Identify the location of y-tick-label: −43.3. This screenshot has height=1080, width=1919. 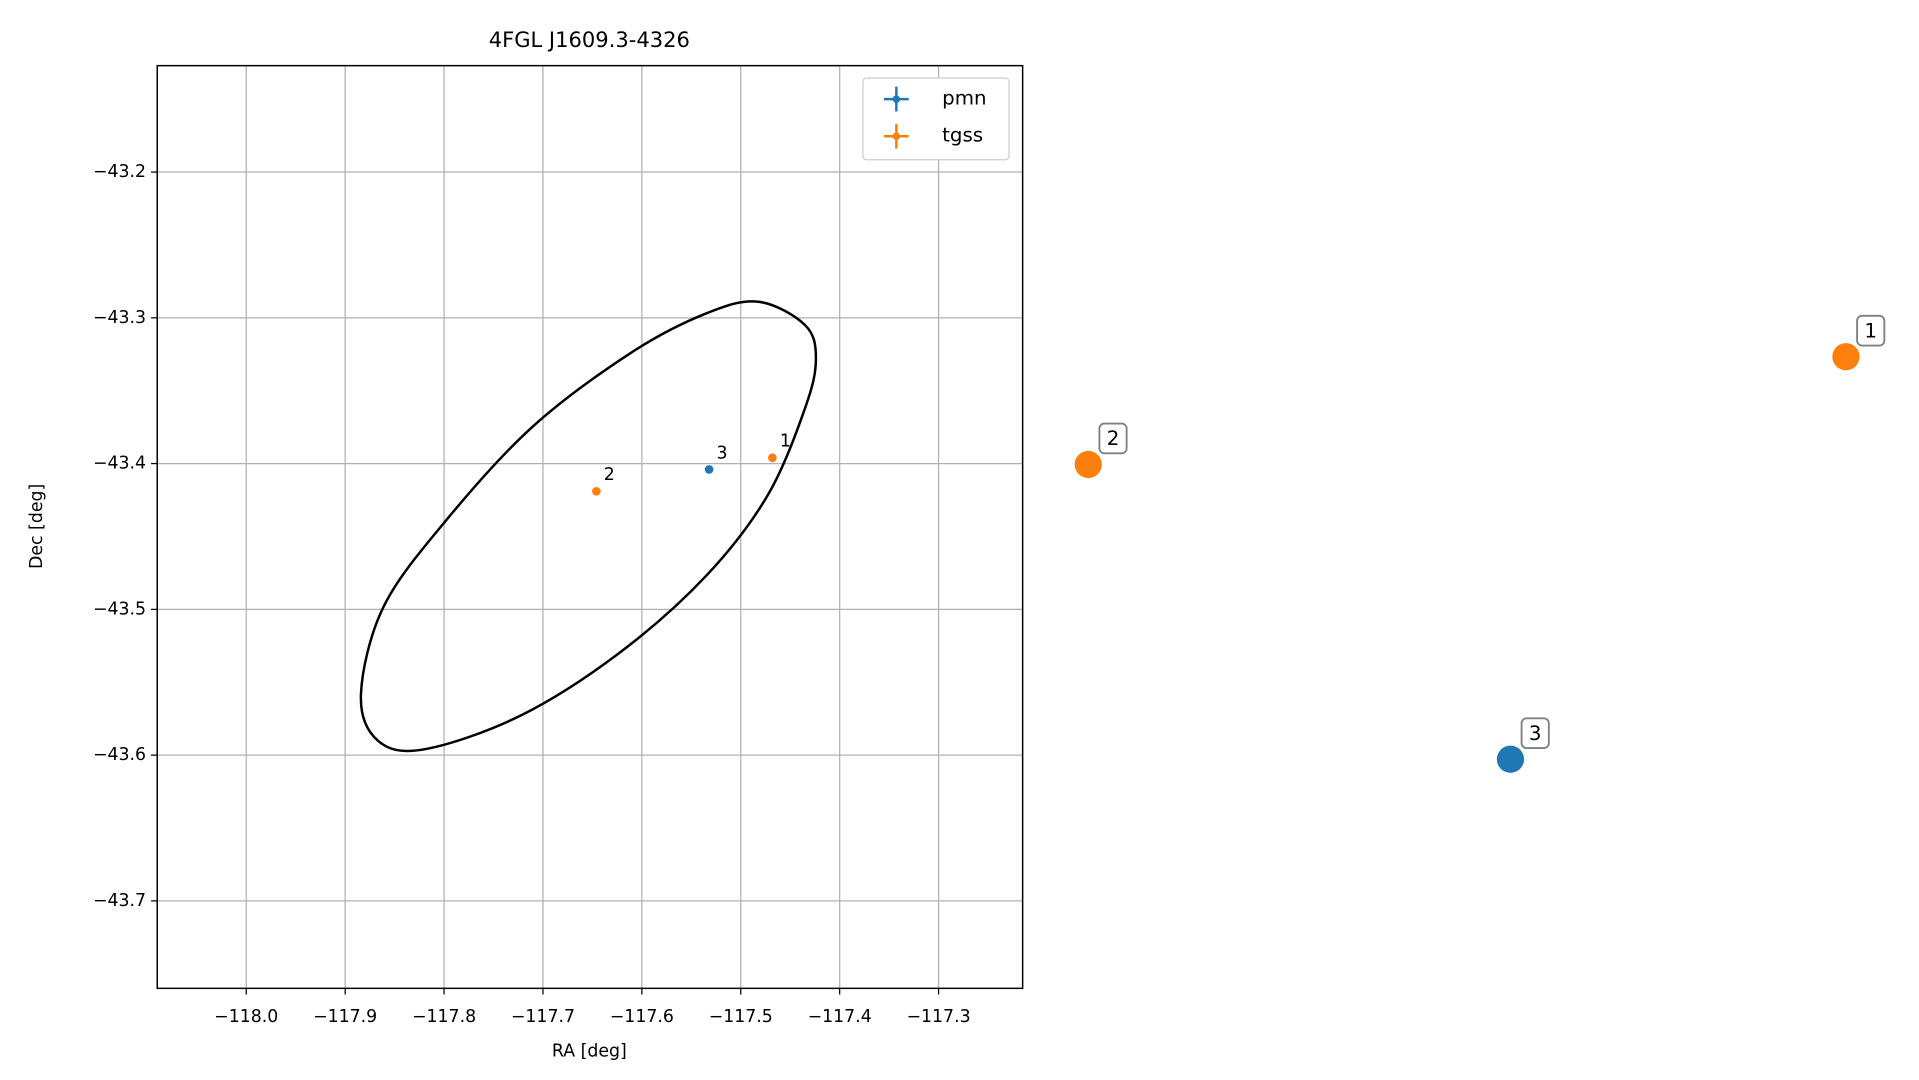
(119, 318).